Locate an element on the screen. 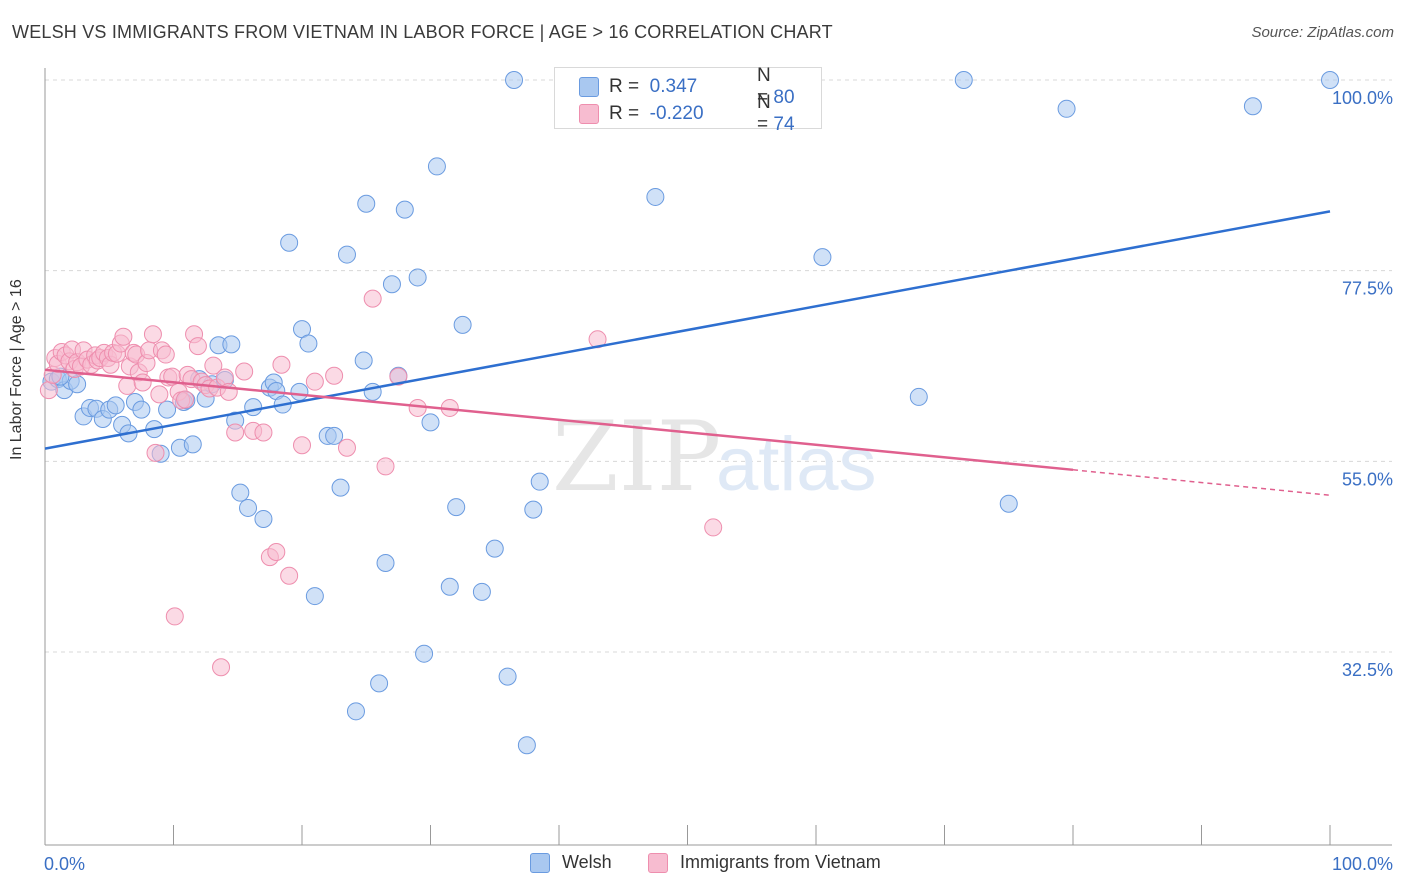 This screenshot has width=1406, height=892. legend-row-vietnam: R = -0.220 N = 74 is located at coordinates (687, 113).